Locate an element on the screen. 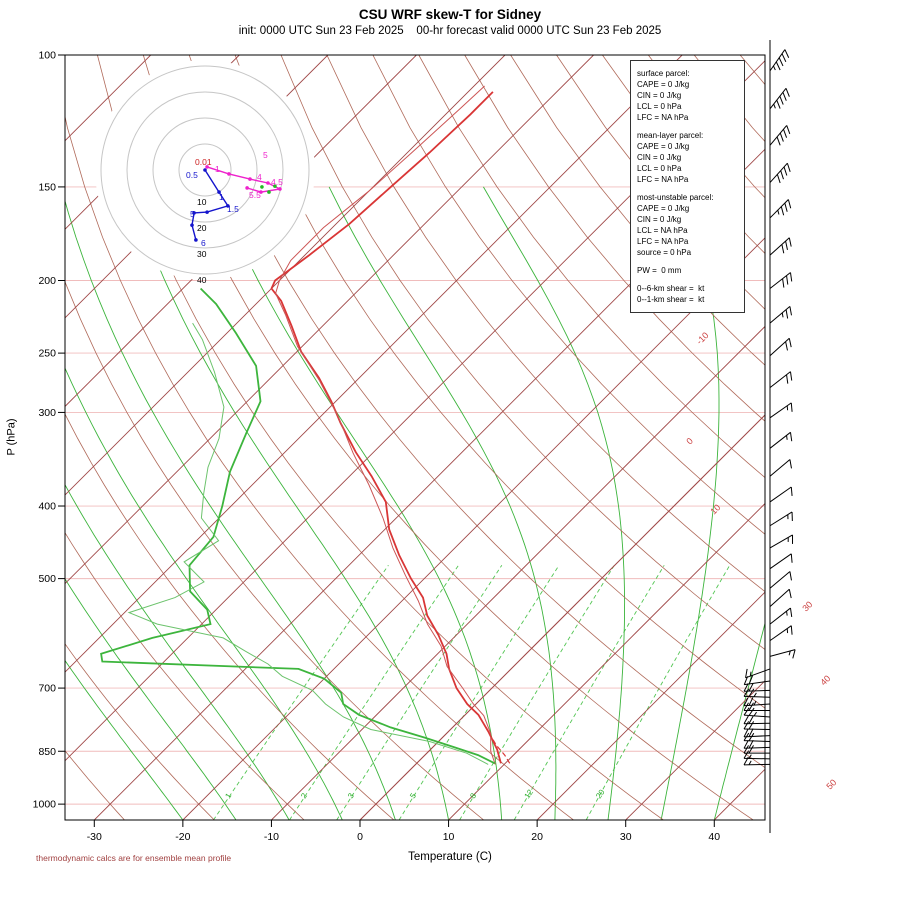 The height and width of the screenshot is (900, 900). mixing-ratio-label: 3 is located at coordinates (351, 795).